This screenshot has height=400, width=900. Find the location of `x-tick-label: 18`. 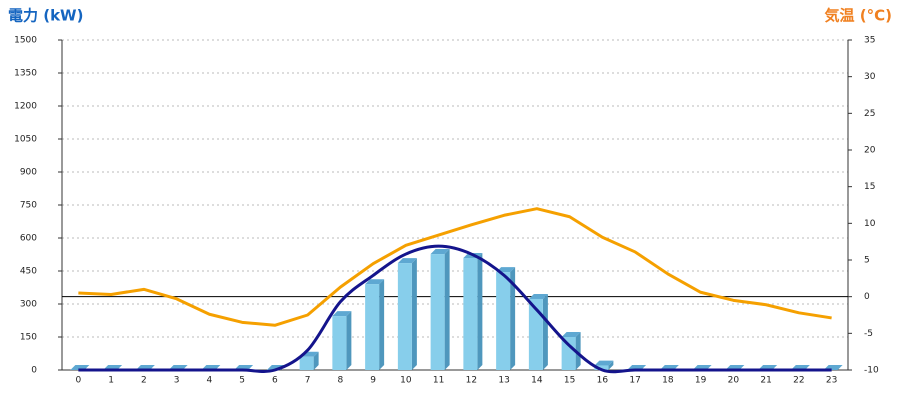

x-tick-label: 18 is located at coordinates (668, 381).